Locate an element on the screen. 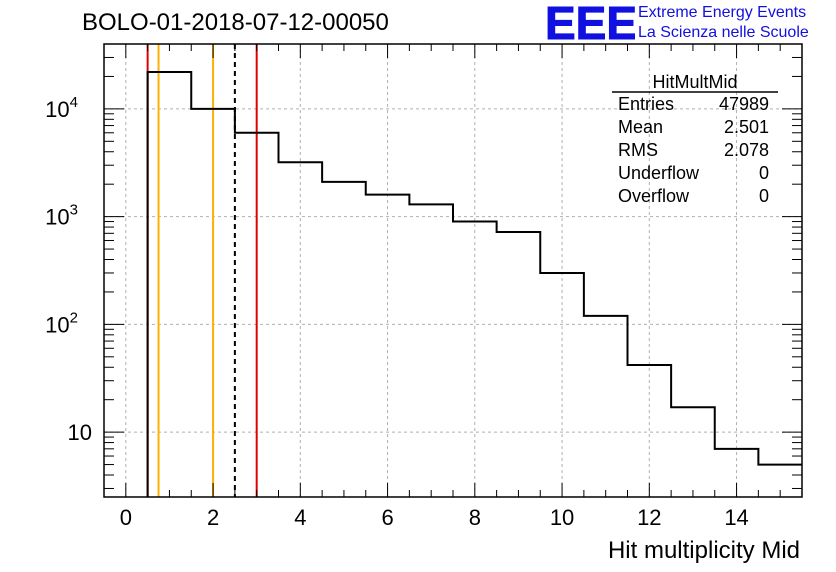 This screenshot has height=572, width=836. x-tick-label: 4 is located at coordinates (300, 517).